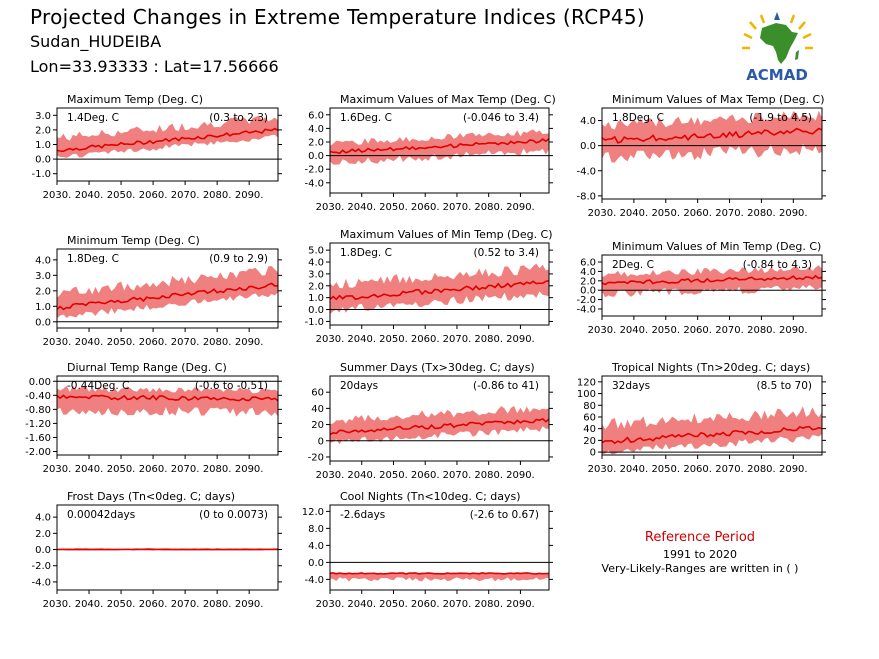 The width and height of the screenshot is (879, 659). Describe the element at coordinates (777, 265) in the screenshot. I see `range-label: (-0.84 to 4.3)` at that location.